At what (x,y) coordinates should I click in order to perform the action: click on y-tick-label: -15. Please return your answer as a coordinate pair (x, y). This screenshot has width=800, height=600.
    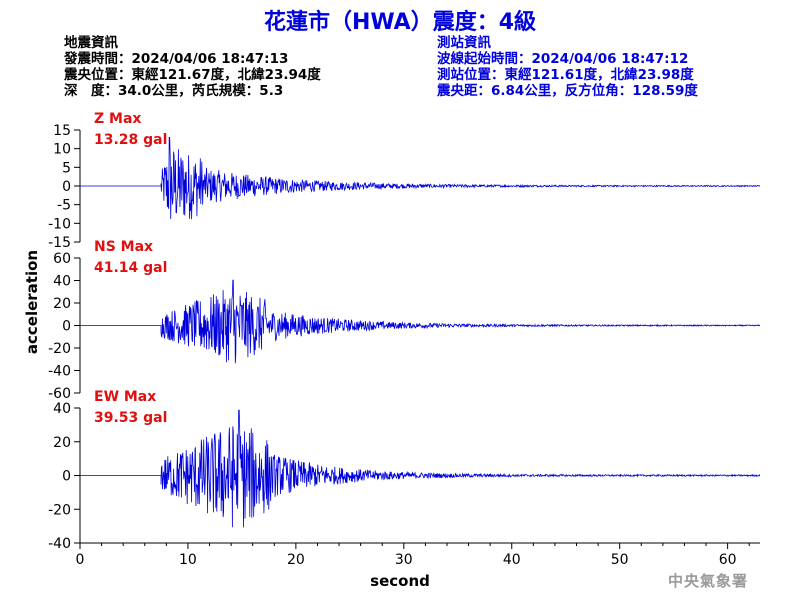
    Looking at the image, I should click on (59, 243).